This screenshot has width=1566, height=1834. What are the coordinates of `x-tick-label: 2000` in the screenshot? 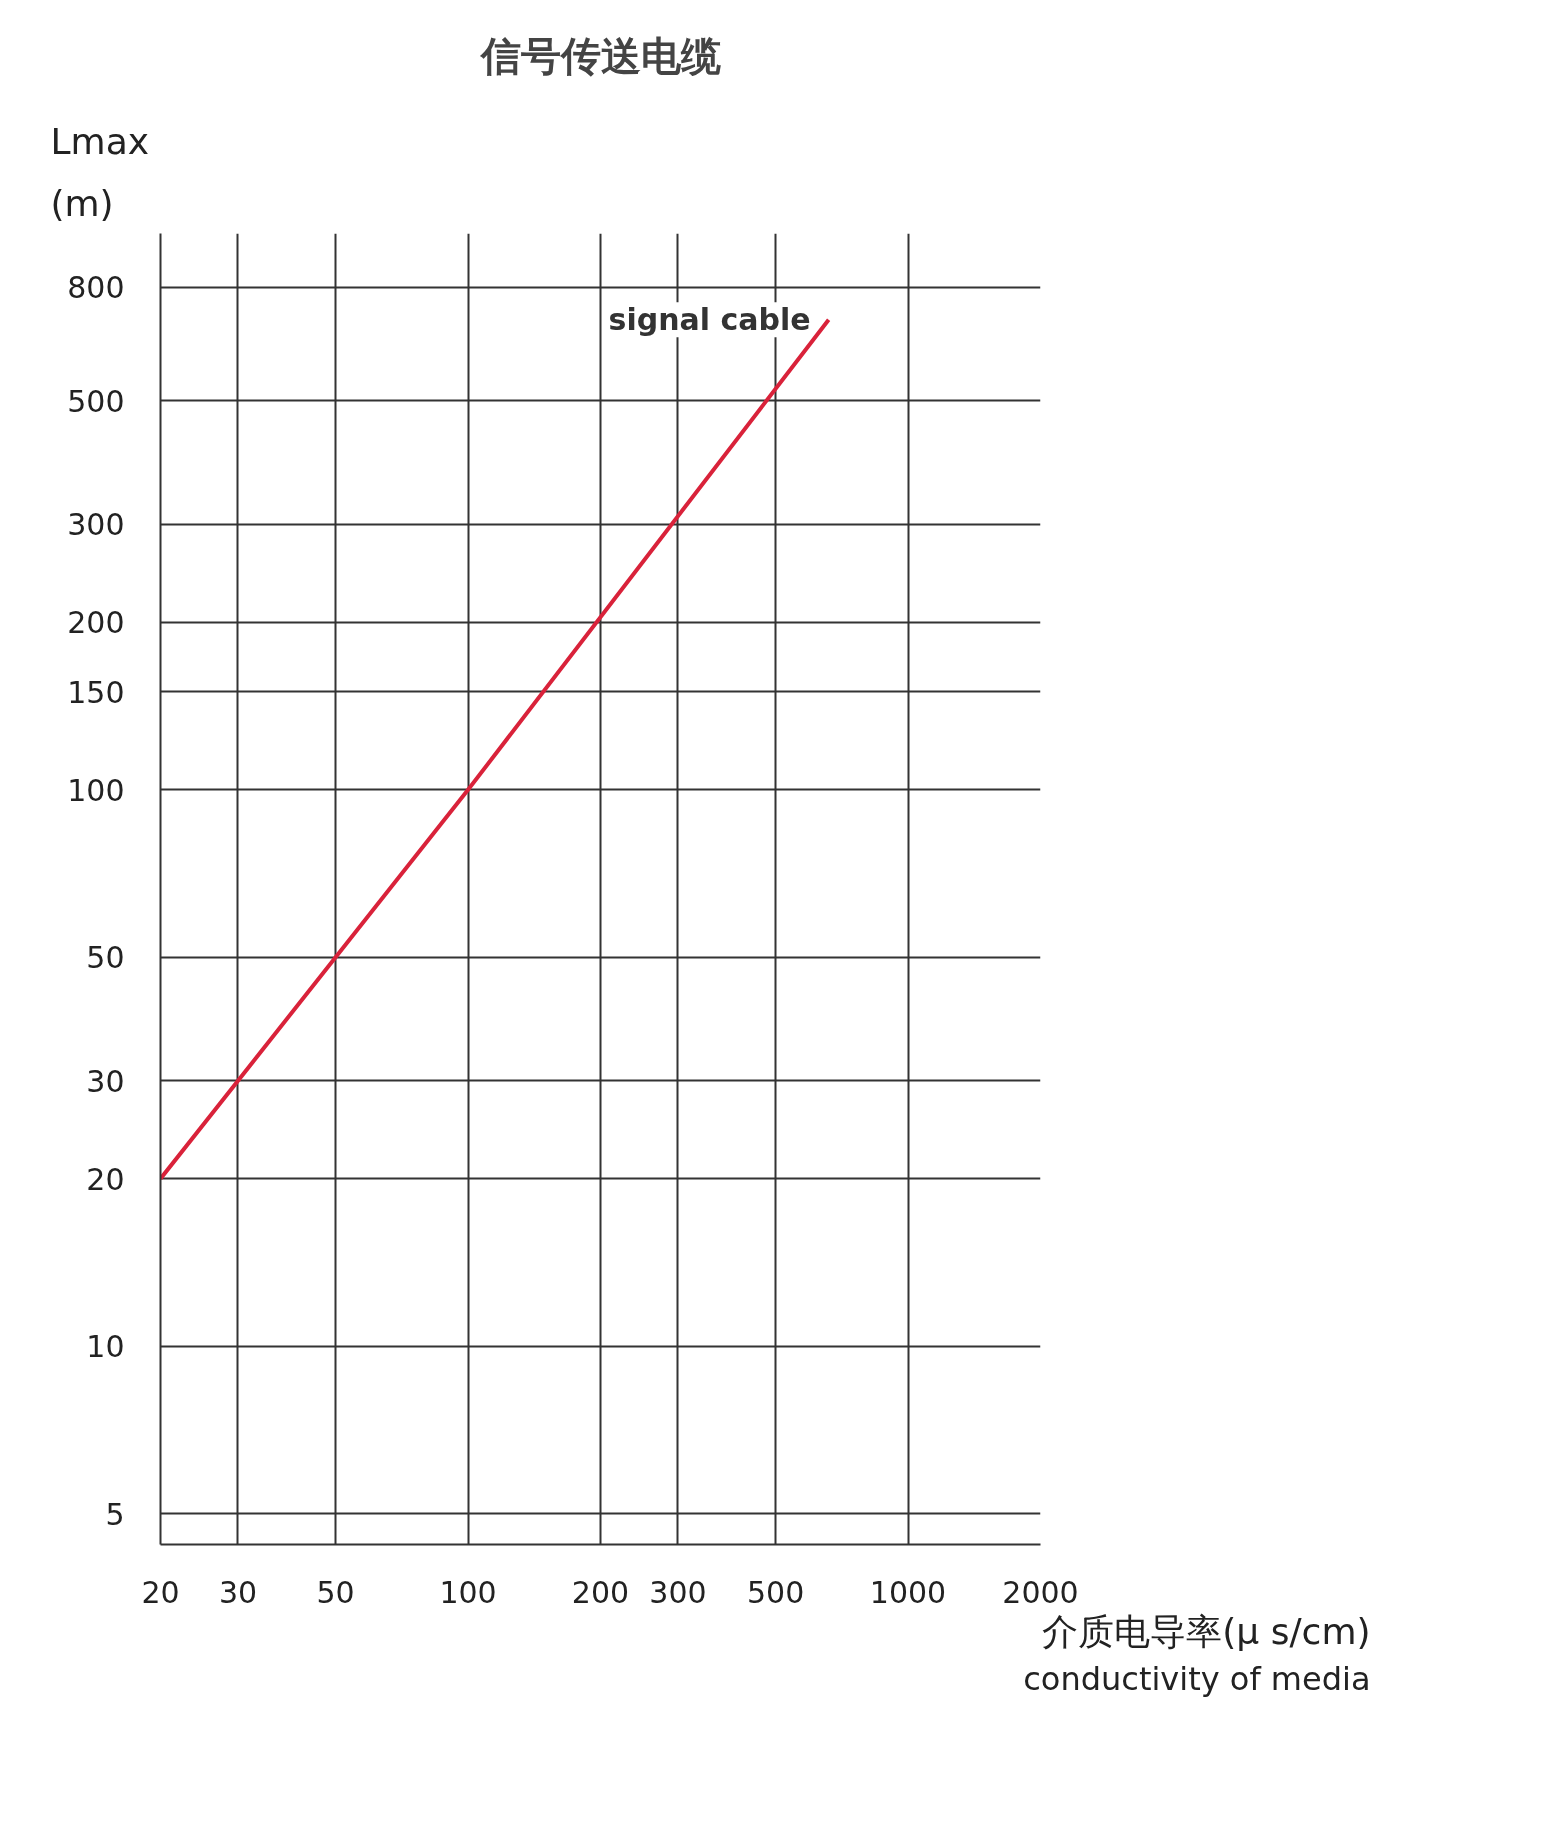 It's located at (1040, 1592).